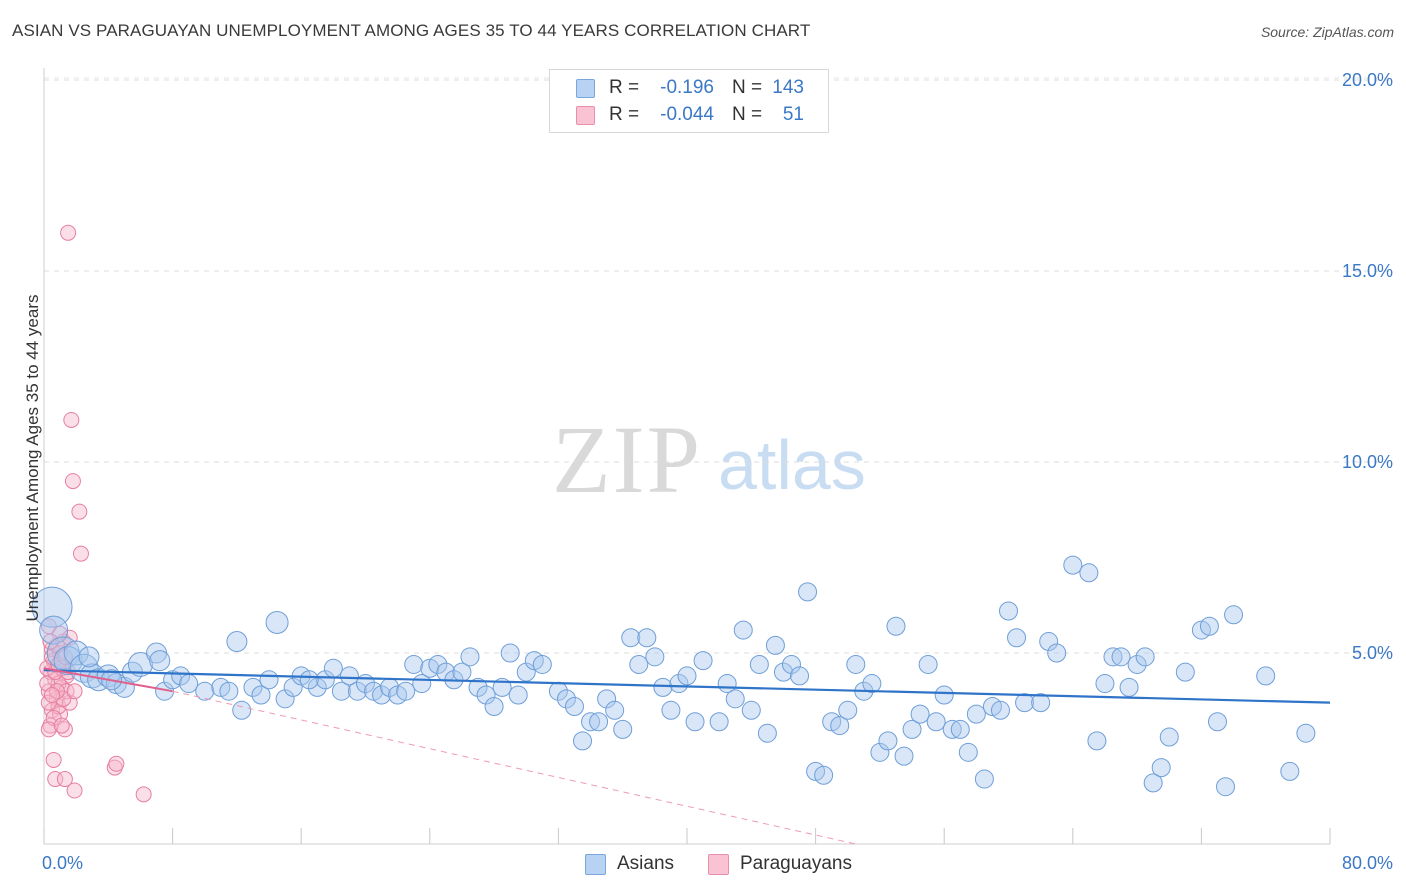  I want to click on paraguayan-points, so click(95, 513).